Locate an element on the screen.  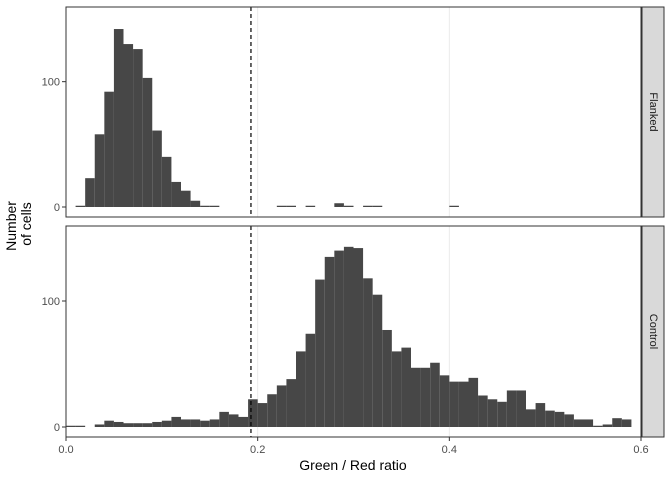
facet-label-flanked: Flanked is located at coordinates (653, 111).